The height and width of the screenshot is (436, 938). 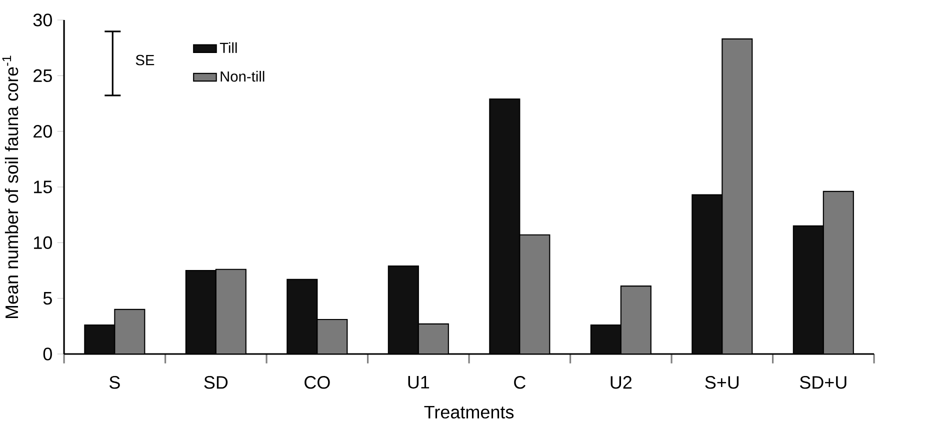 I want to click on y-tick-label: 5, so click(x=47, y=298).